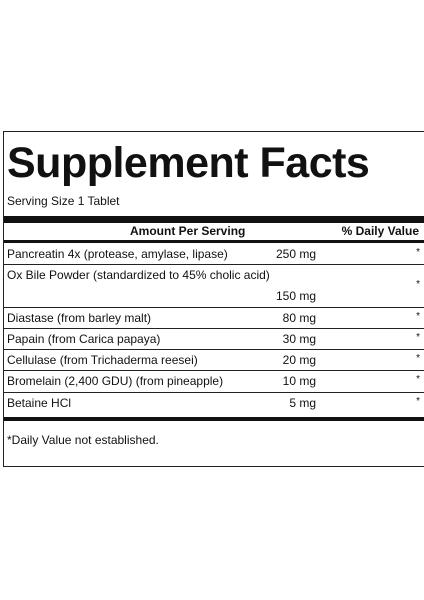  I want to click on nutrient-amount: 5 mg, so click(302, 403).